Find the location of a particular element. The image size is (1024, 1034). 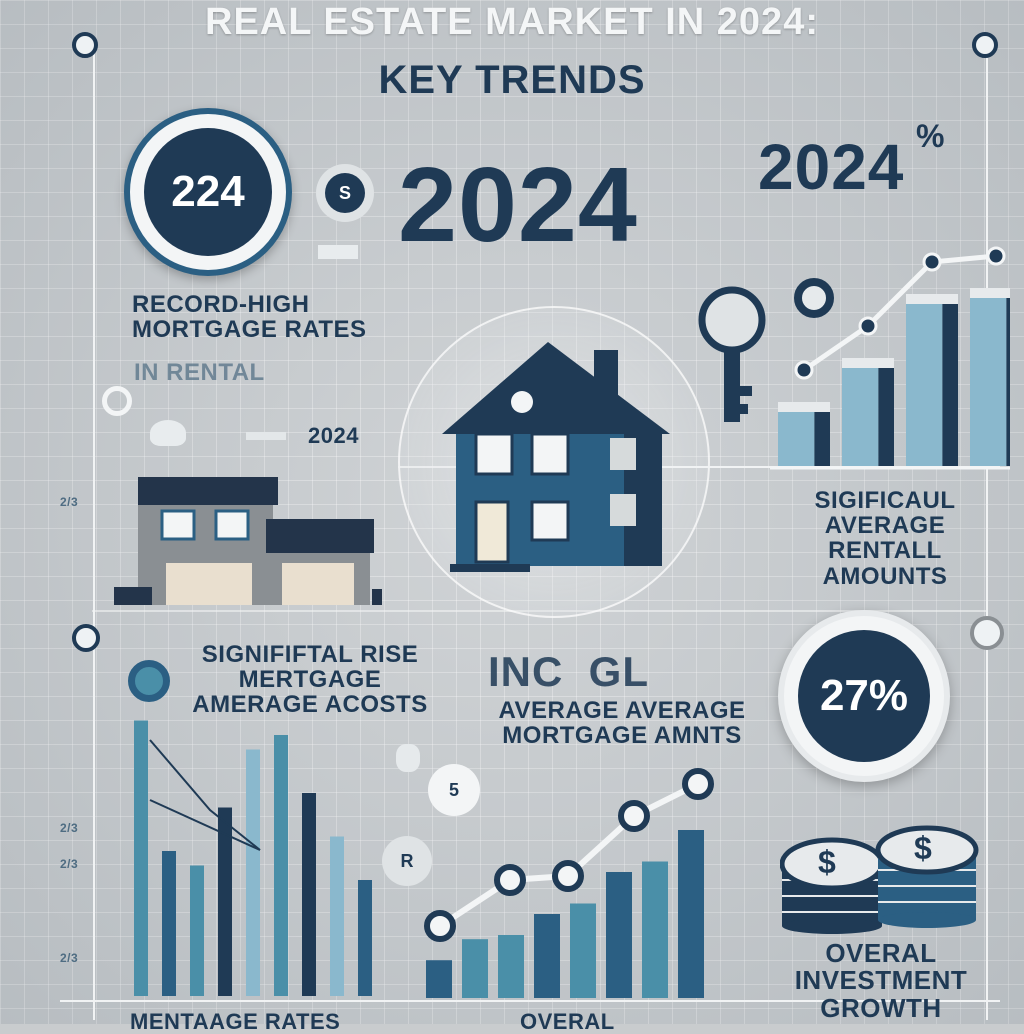

bottom-mid-label: OVERAL is located at coordinates (567, 1021).